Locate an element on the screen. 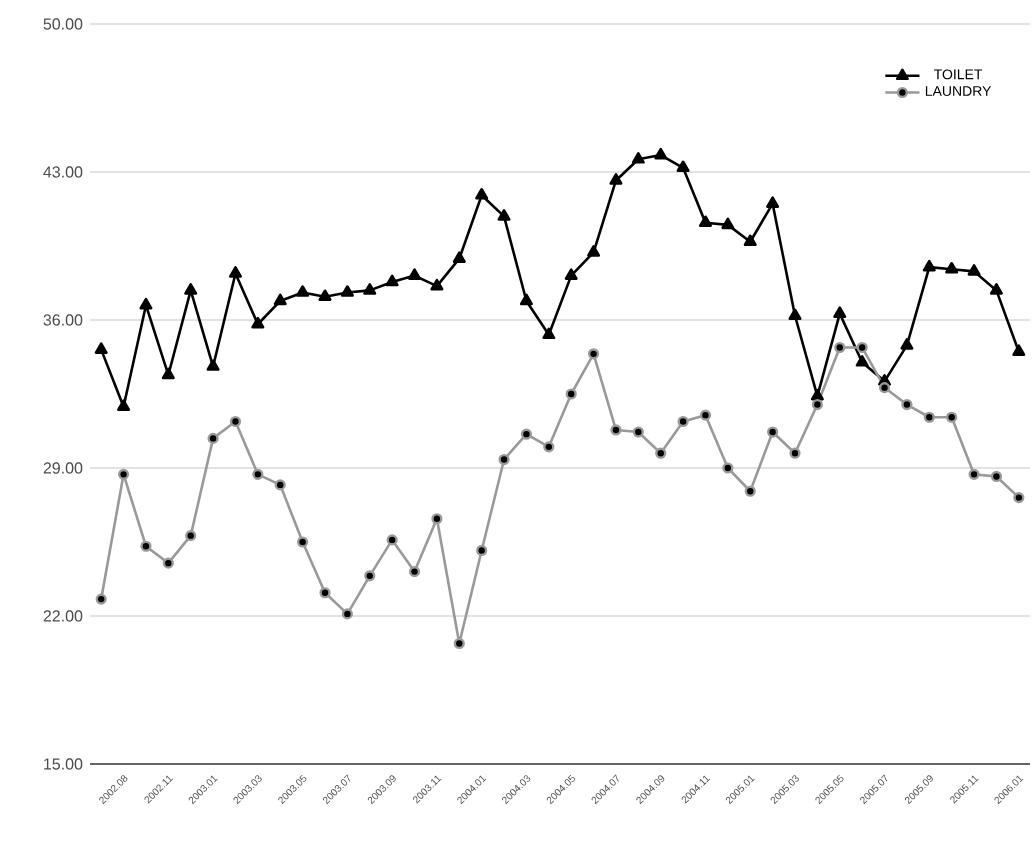 The width and height of the screenshot is (1036, 846). y-tick-label: 50.00 is located at coordinates (63, 24).